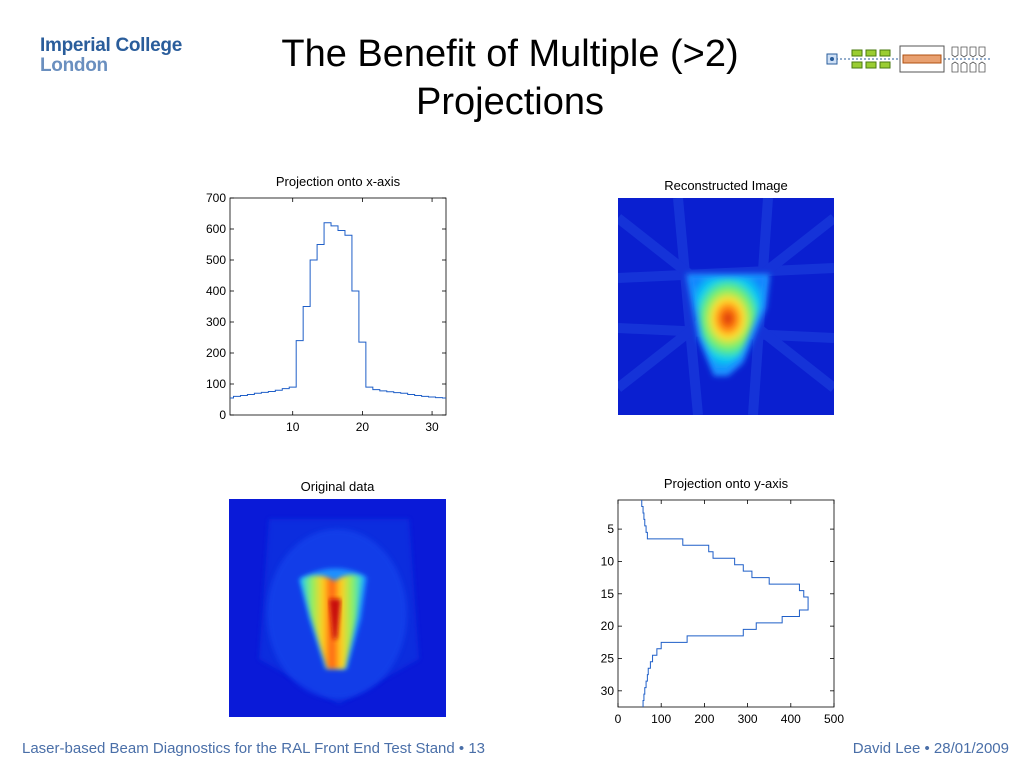 The image size is (1024, 768). Describe the element at coordinates (293, 427) in the screenshot. I see `x-tick-label: 10` at that location.